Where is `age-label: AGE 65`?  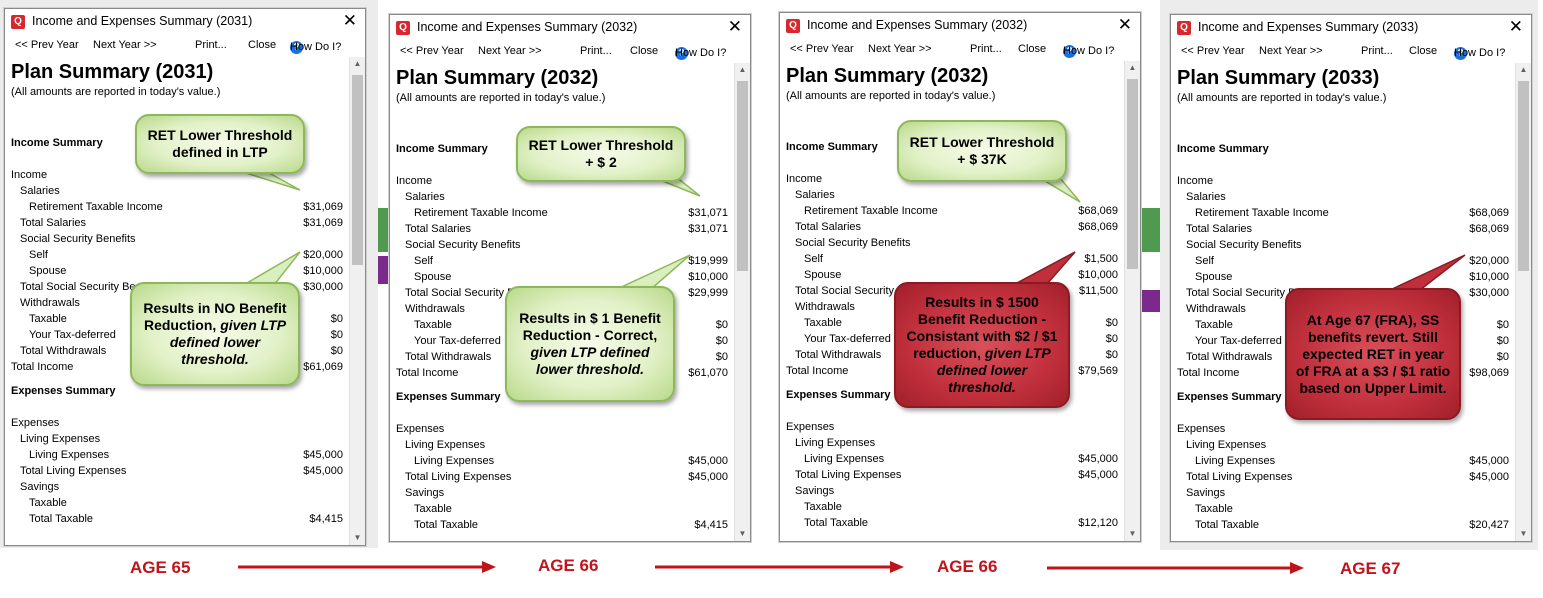 age-label: AGE 65 is located at coordinates (160, 567).